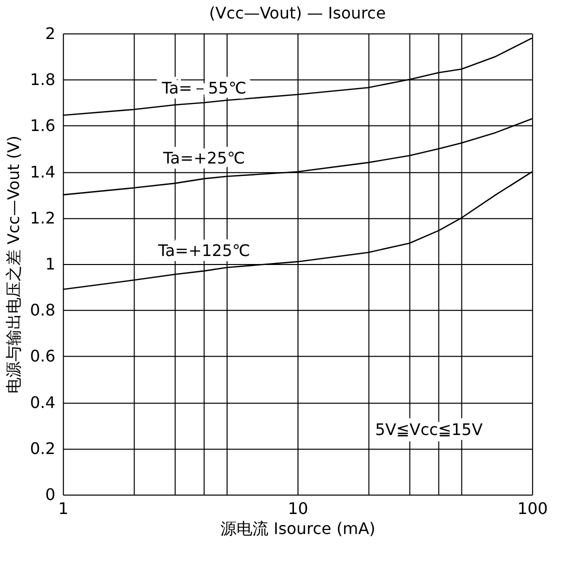 The height and width of the screenshot is (566, 573). I want to click on y-tick-label: 0.8, so click(43, 310).